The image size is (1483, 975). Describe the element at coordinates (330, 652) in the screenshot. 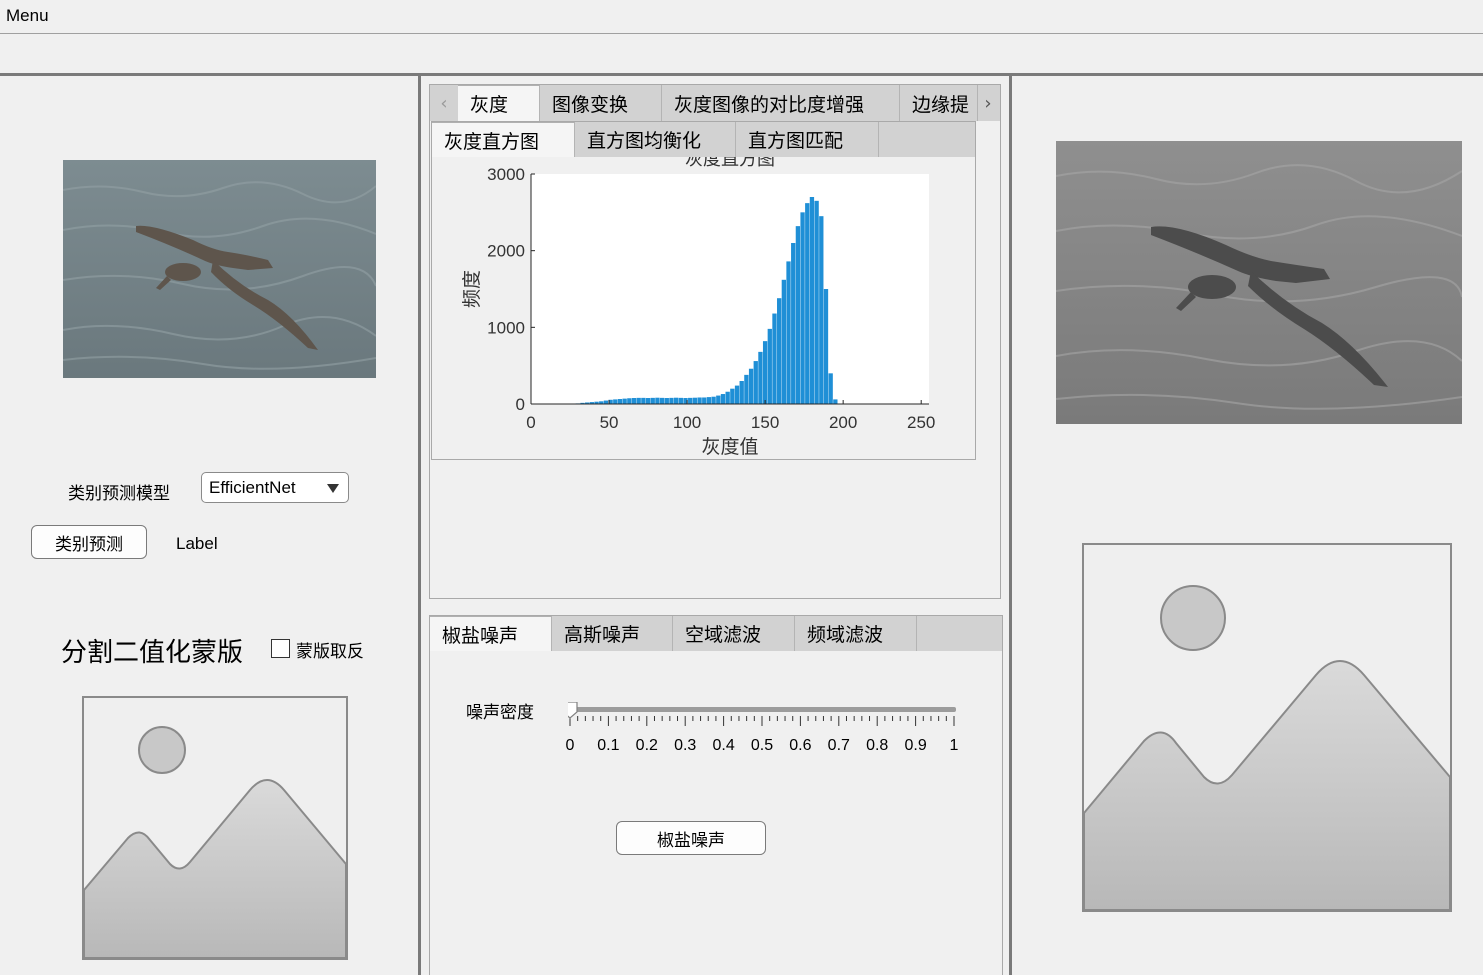

I see `invert-mask-label: 蒙版取反` at that location.